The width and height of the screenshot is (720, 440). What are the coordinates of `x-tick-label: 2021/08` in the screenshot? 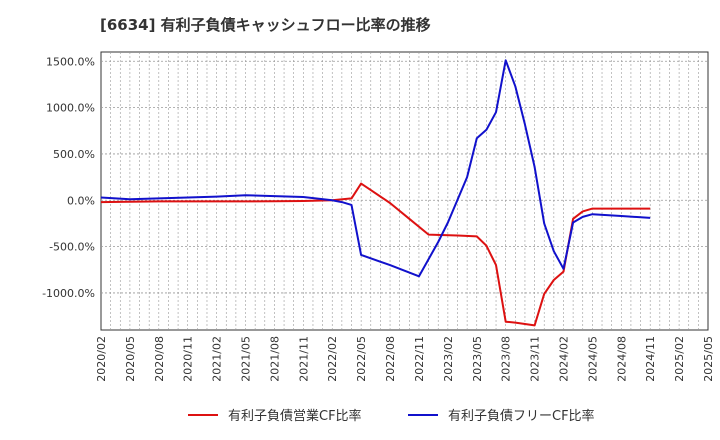 It's located at (274, 359).